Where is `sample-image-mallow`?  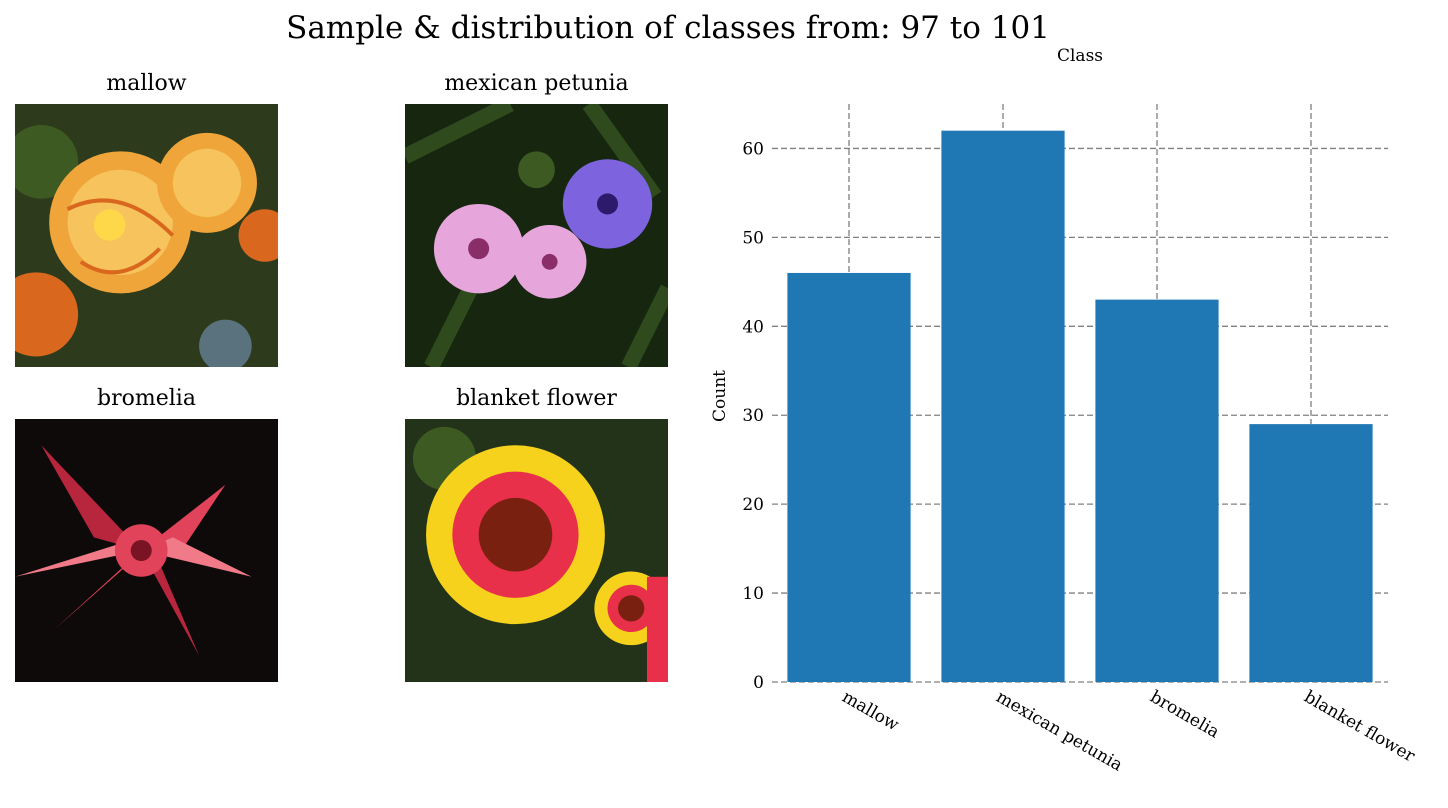
sample-image-mallow is located at coordinates (146, 235).